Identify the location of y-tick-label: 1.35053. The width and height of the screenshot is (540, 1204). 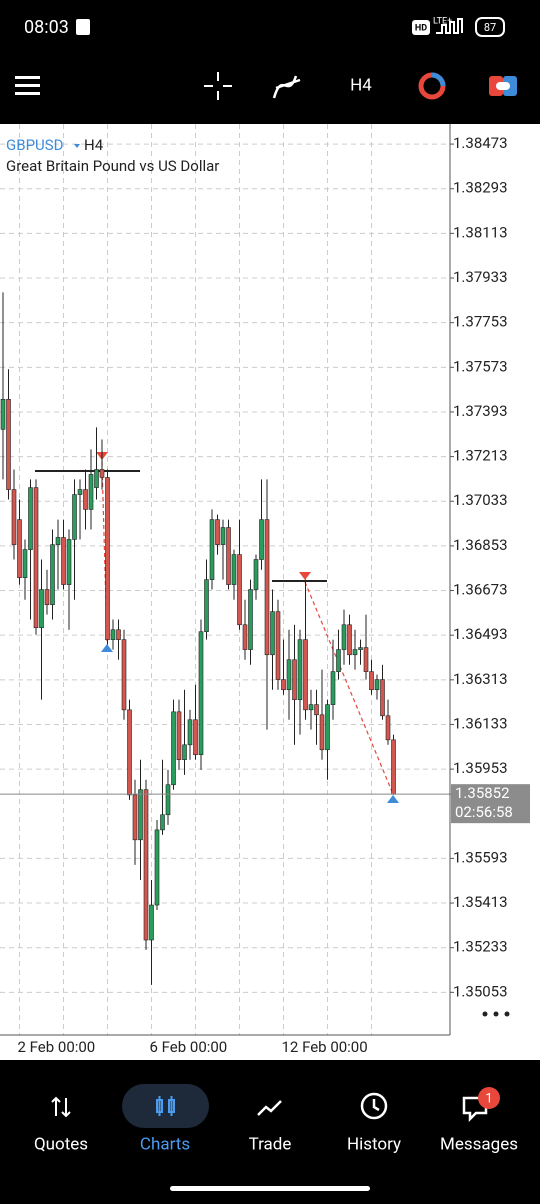
(480, 991).